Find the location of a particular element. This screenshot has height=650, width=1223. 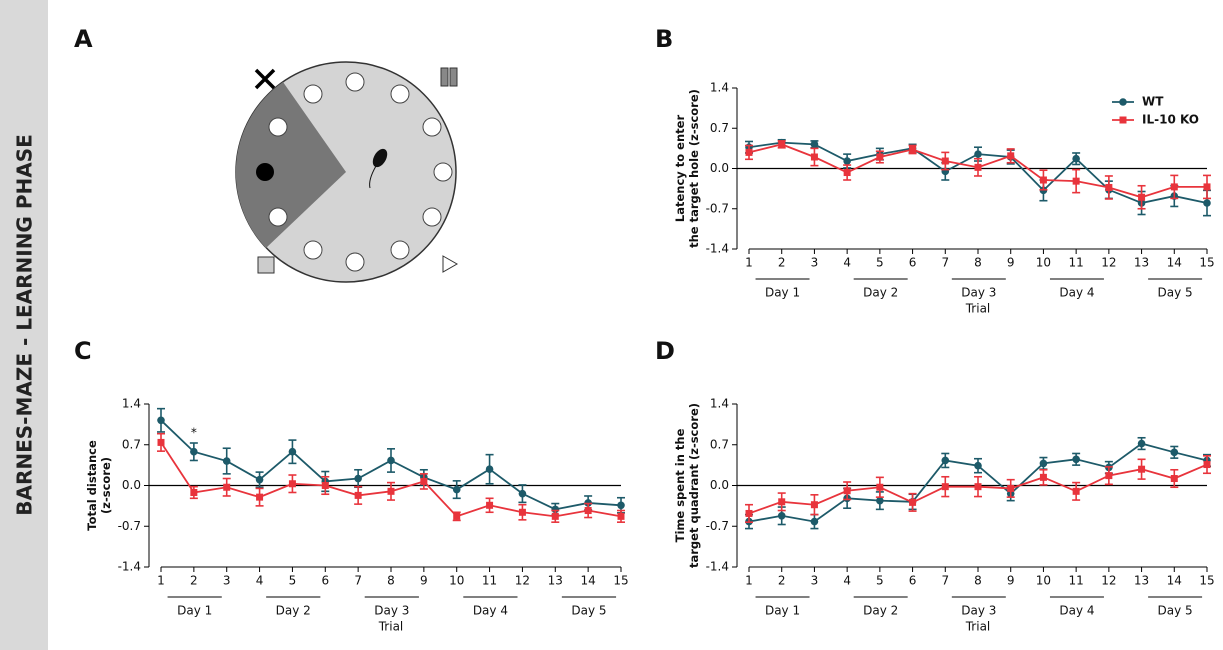

day-label: Day 3 is located at coordinates (978, 611).